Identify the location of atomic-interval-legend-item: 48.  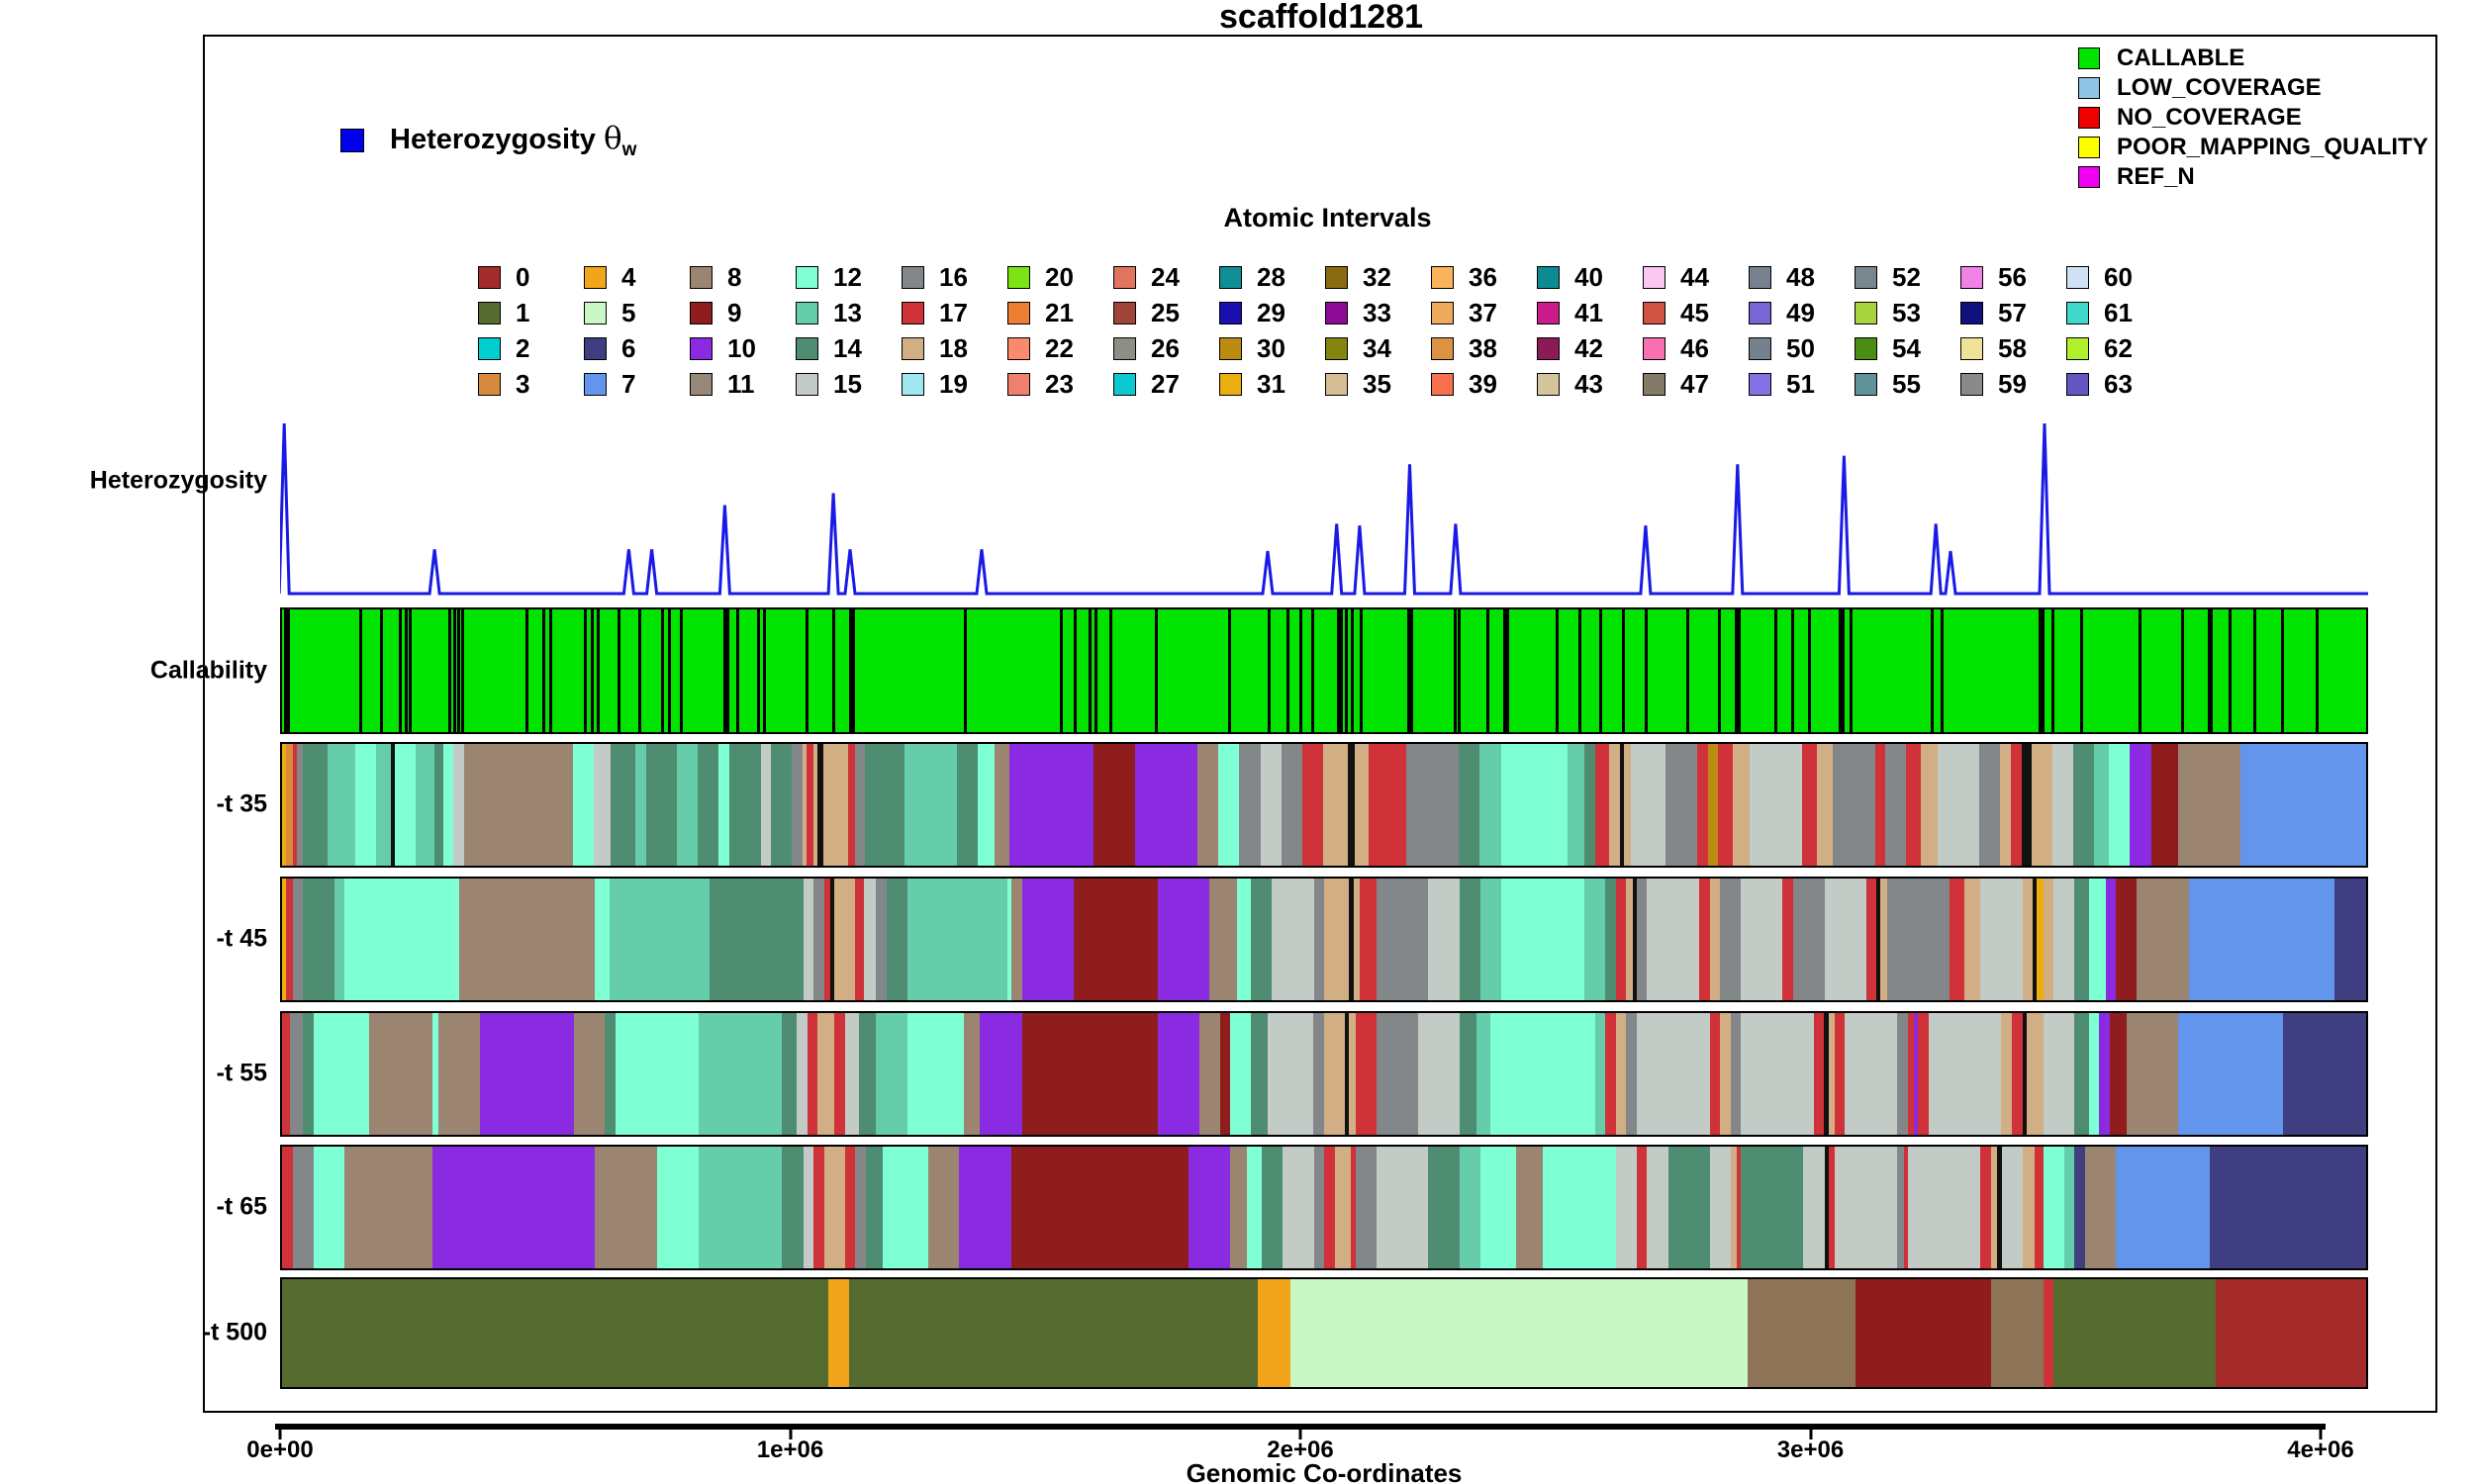
(1802, 277).